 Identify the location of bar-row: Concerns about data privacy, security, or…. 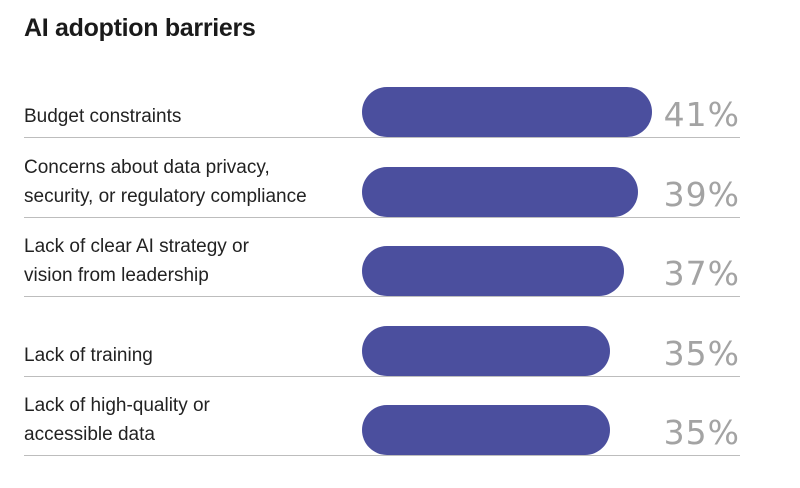
(382, 181).